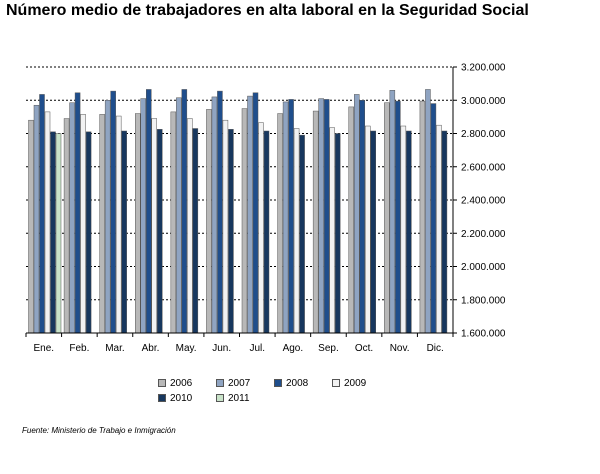 The image size is (600, 474). What do you see at coordinates (181, 398) in the screenshot?
I see `legend-label: 2010` at bounding box center [181, 398].